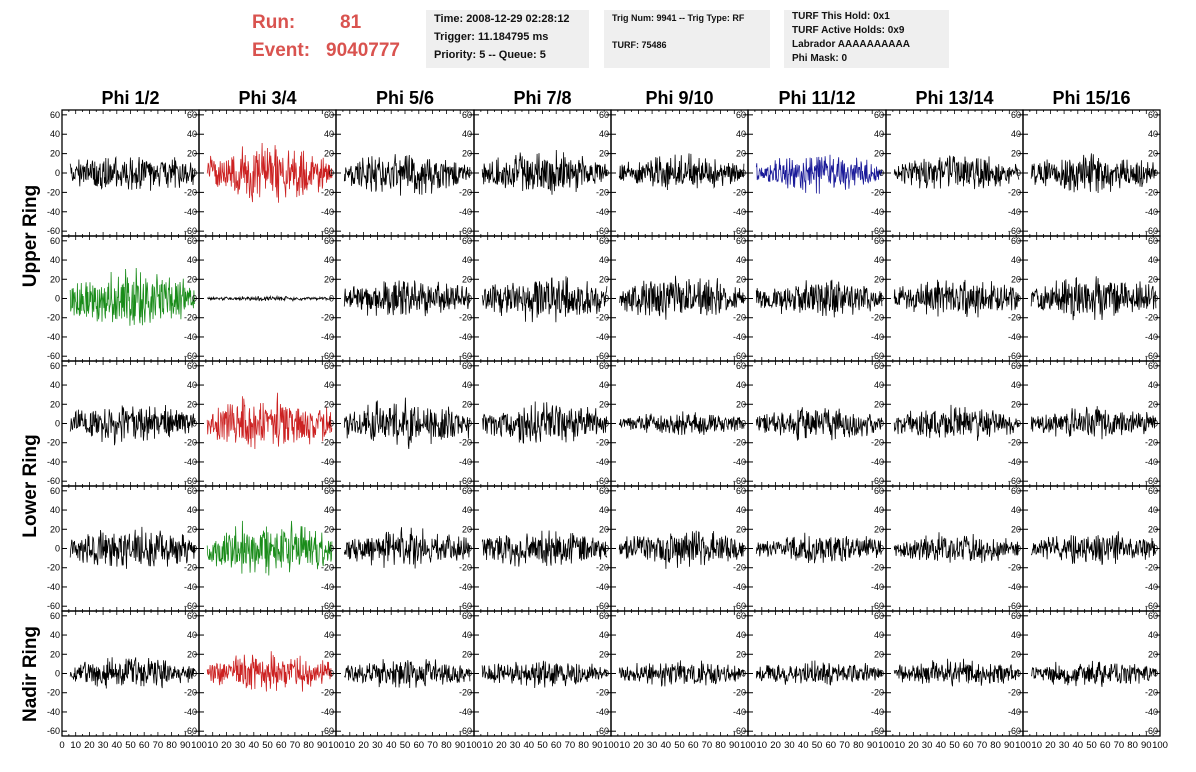 Image resolution: width=1196 pixels, height=772 pixels. I want to click on waveform-trace-r0-c2, so click(407, 175).